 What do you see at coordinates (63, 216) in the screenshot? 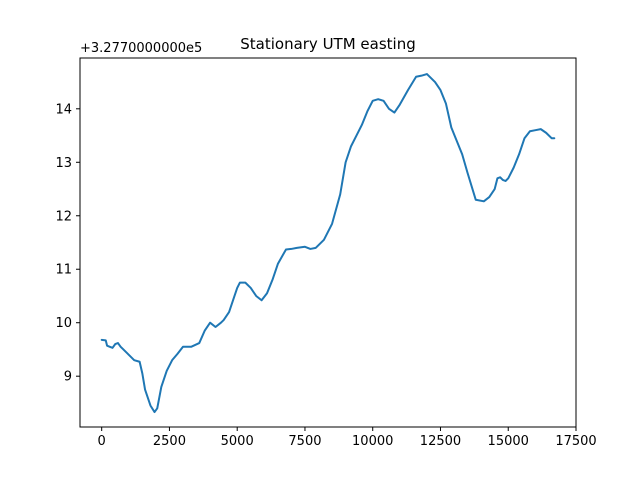
I see `y-tick-label: 12` at bounding box center [63, 216].